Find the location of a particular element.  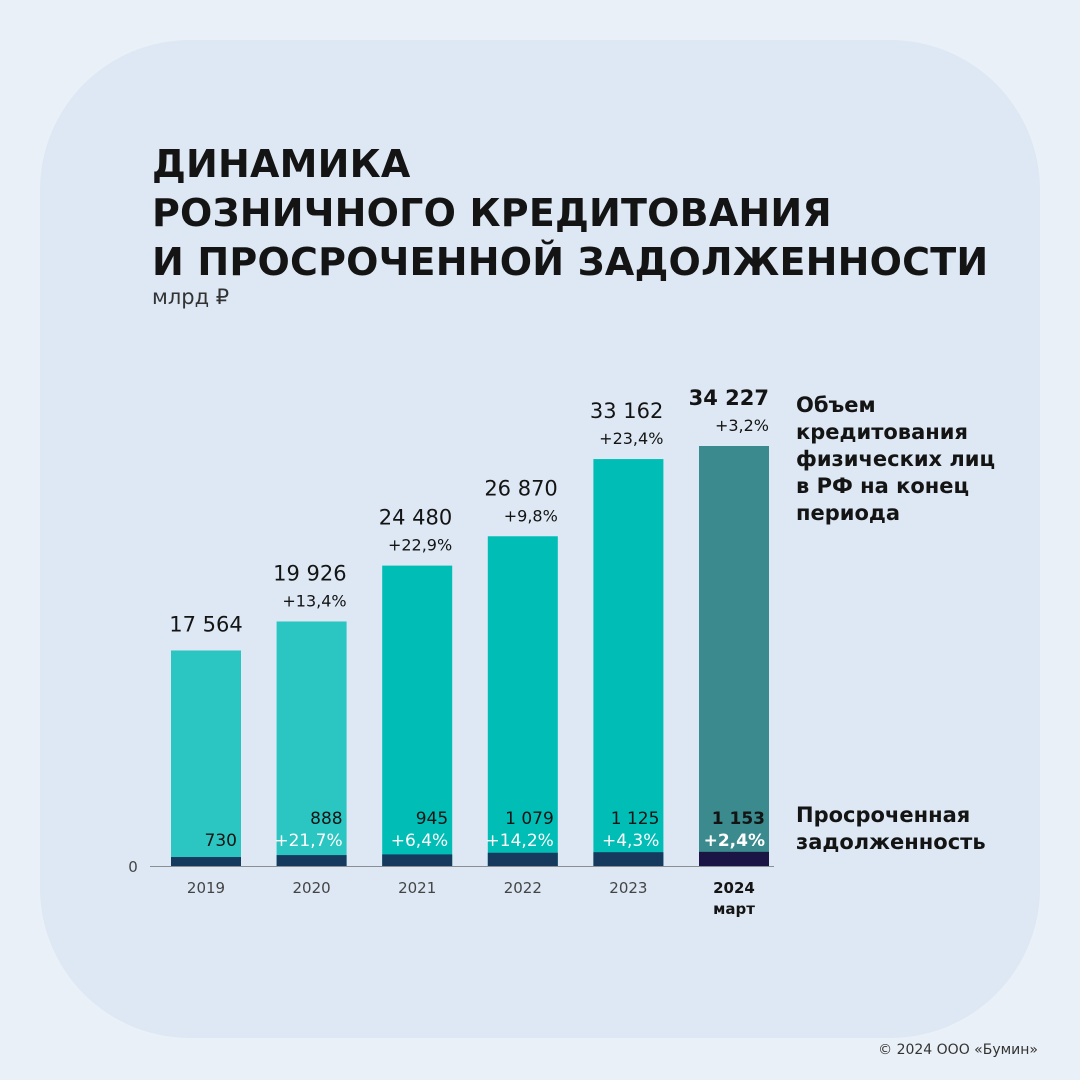

loan-volume-growth-label: +3,2% is located at coordinates (742, 425).